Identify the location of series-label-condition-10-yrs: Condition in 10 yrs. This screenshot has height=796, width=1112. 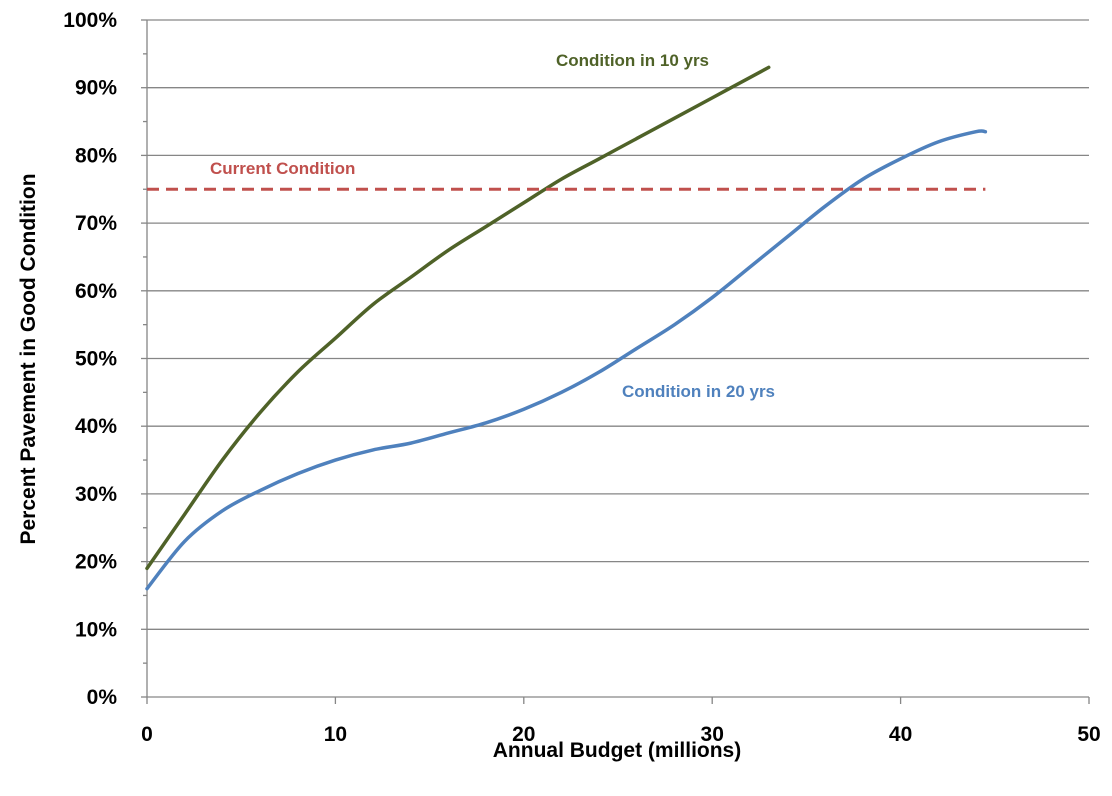
(632, 60).